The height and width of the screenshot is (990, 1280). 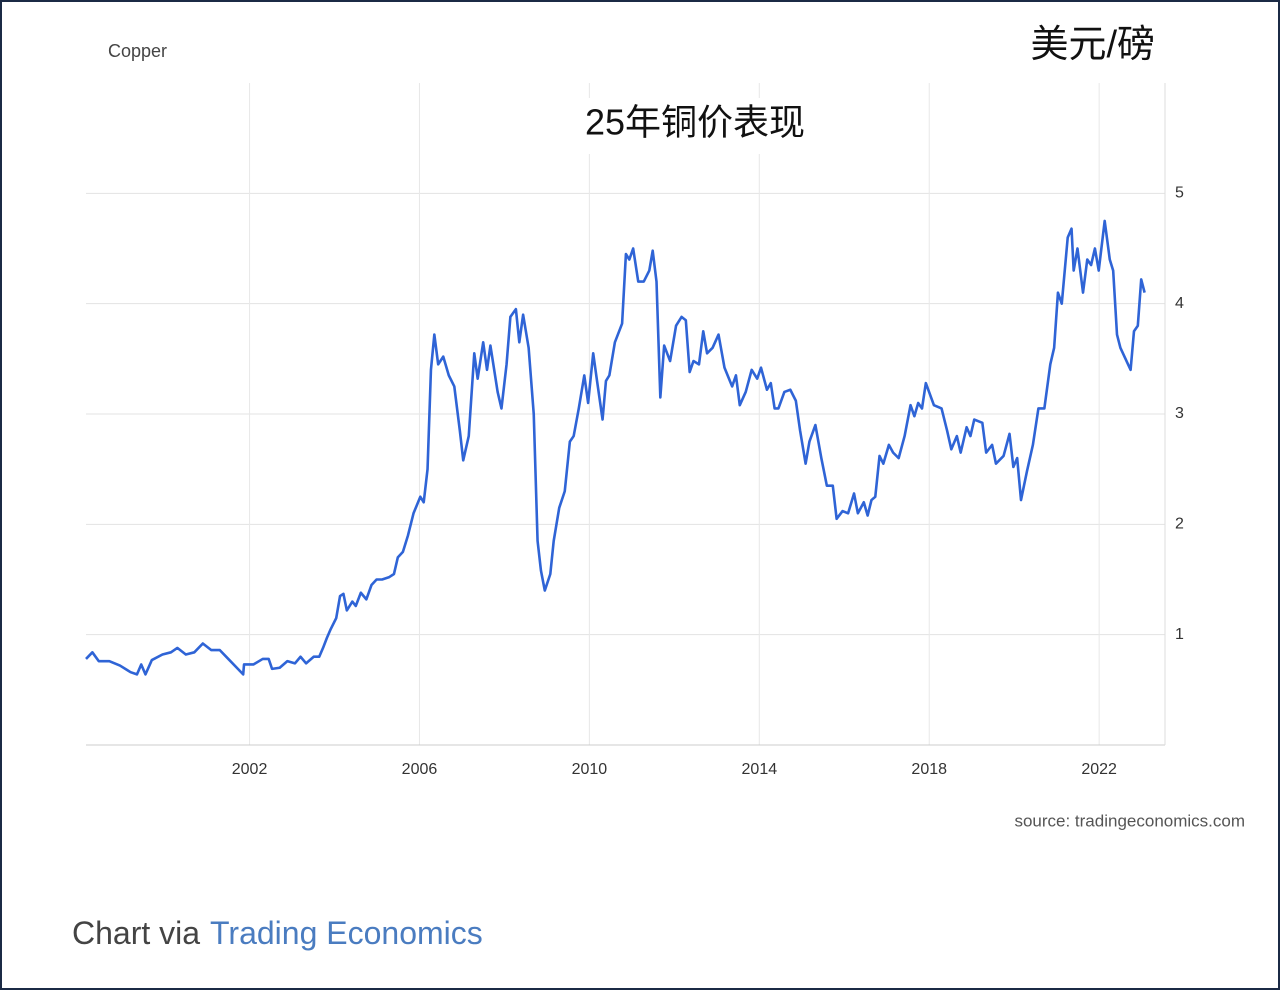 I want to click on unit-label: 美元/磅, so click(x=1092, y=45).